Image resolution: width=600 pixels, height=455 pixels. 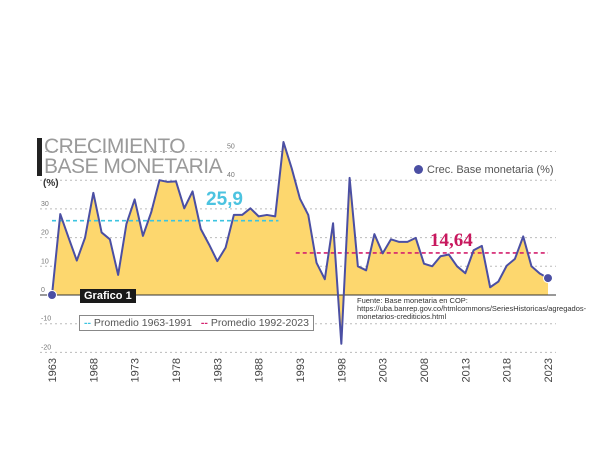 I want to click on title-bar, so click(x=39, y=157).